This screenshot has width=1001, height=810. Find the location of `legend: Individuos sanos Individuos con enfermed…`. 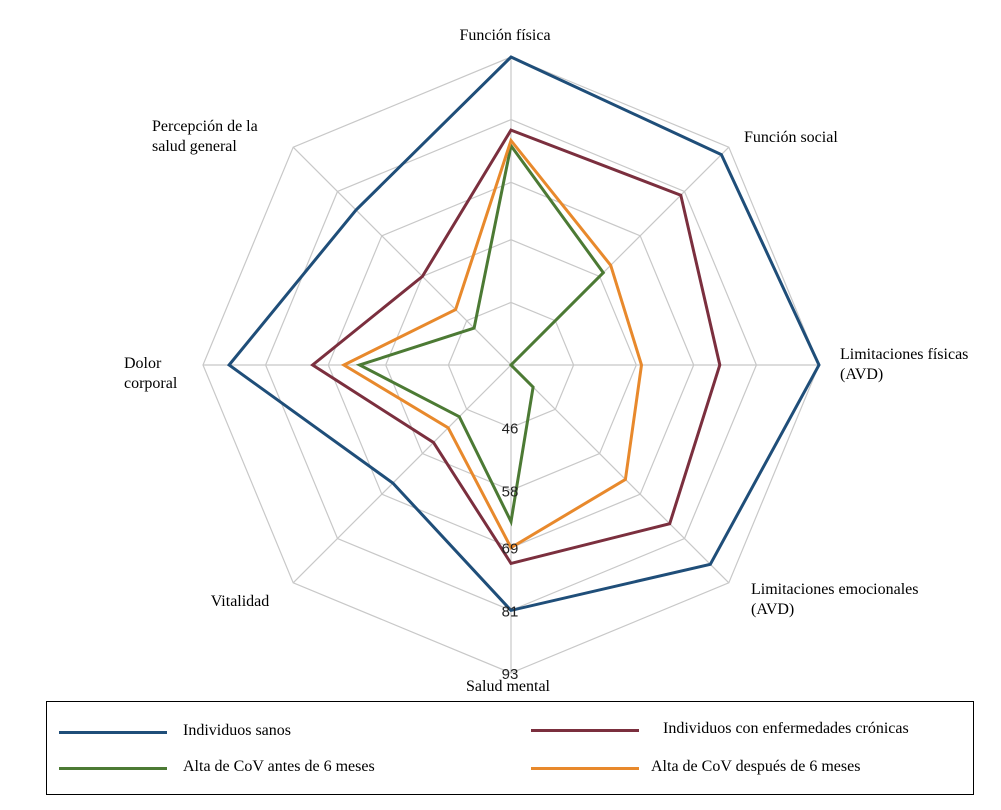

legend: Individuos sanos Individuos con enfermed… is located at coordinates (510, 748).